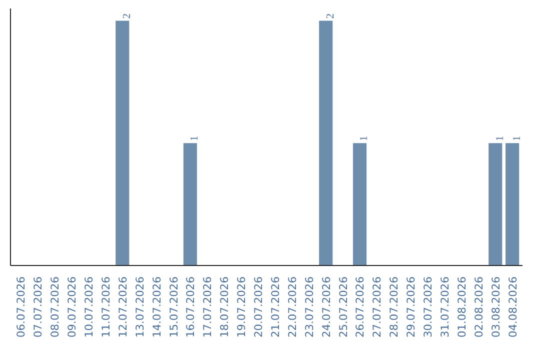 This screenshot has width=540, height=340. I want to click on x-tick-label: 27.07.2026, so click(377, 307).